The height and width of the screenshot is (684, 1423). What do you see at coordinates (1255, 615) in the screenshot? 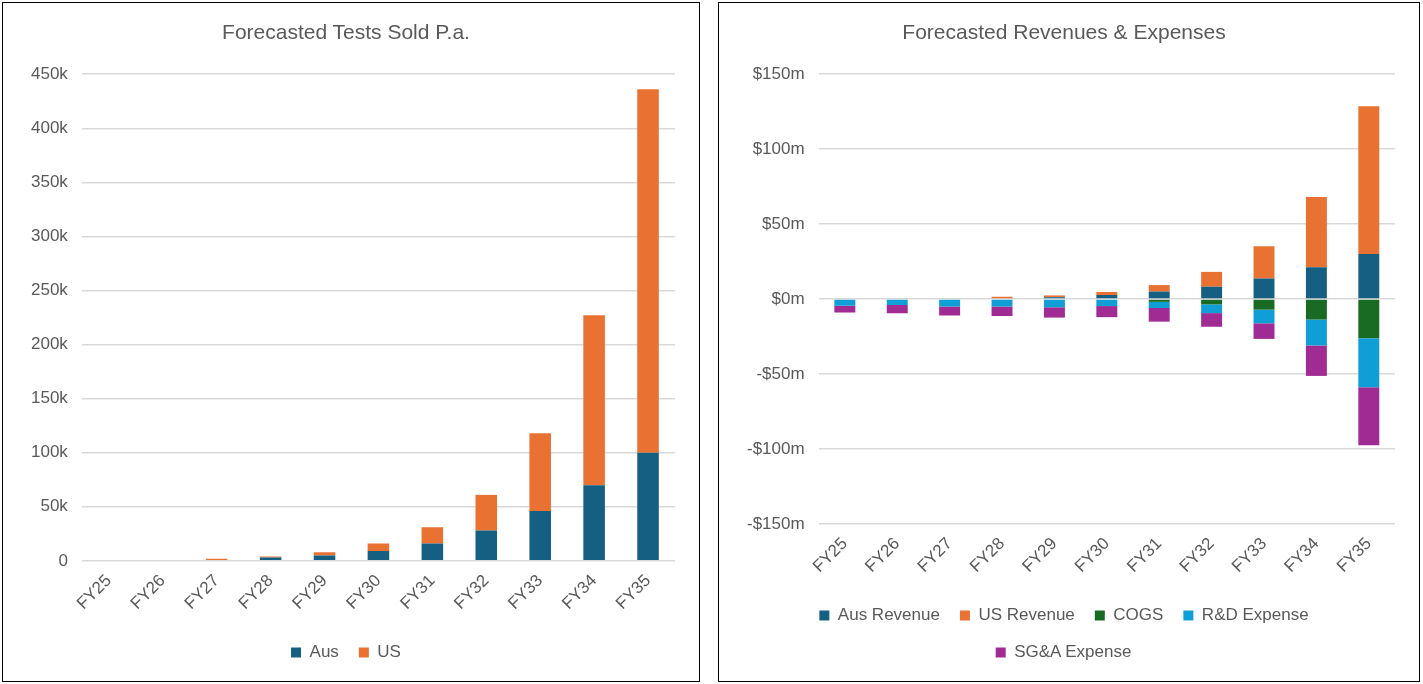
I see `legend-label: R&D Expense` at bounding box center [1255, 615].